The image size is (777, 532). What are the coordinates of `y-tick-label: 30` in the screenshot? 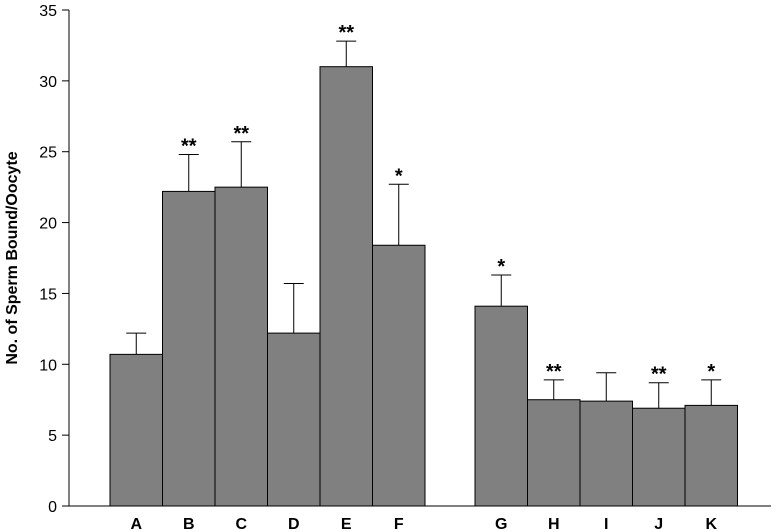 It's located at (48, 82).